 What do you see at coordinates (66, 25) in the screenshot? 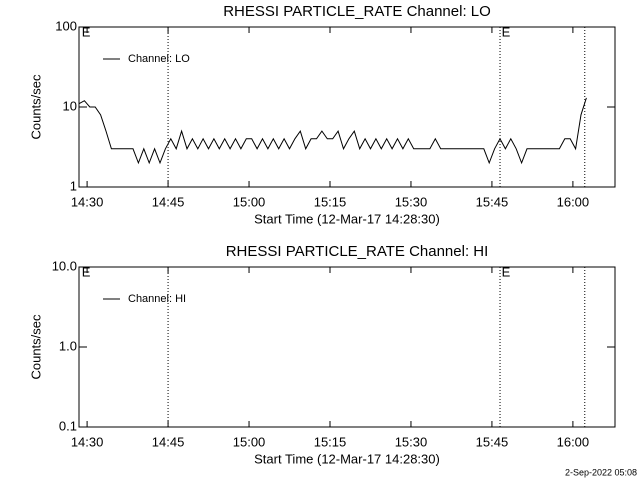
I see `y-tick-label: 100` at bounding box center [66, 25].